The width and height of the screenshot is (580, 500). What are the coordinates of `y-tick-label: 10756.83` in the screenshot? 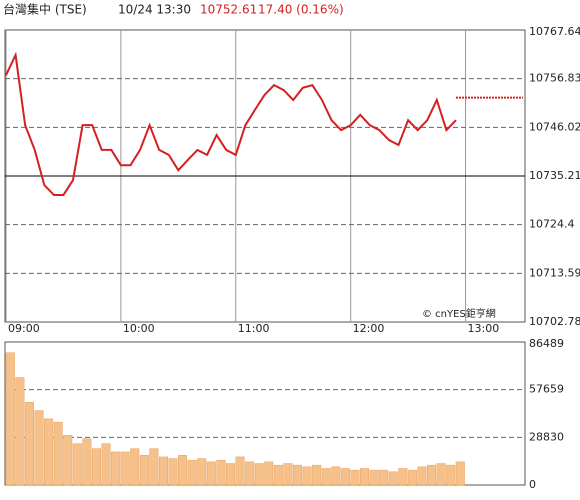 It's located at (554, 78).